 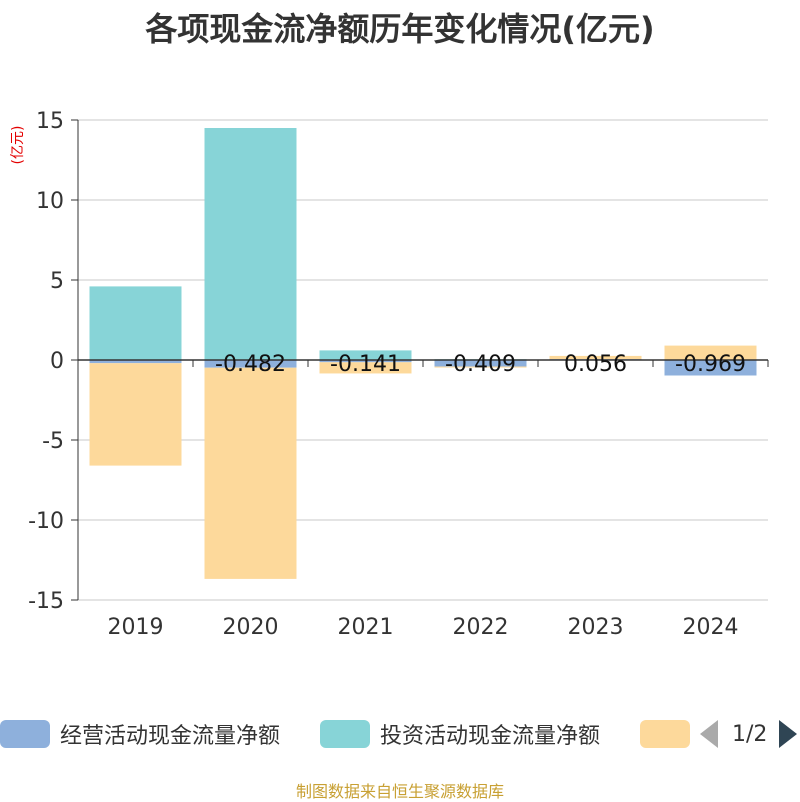 I want to click on data-label: -0.141, so click(x=365, y=364).